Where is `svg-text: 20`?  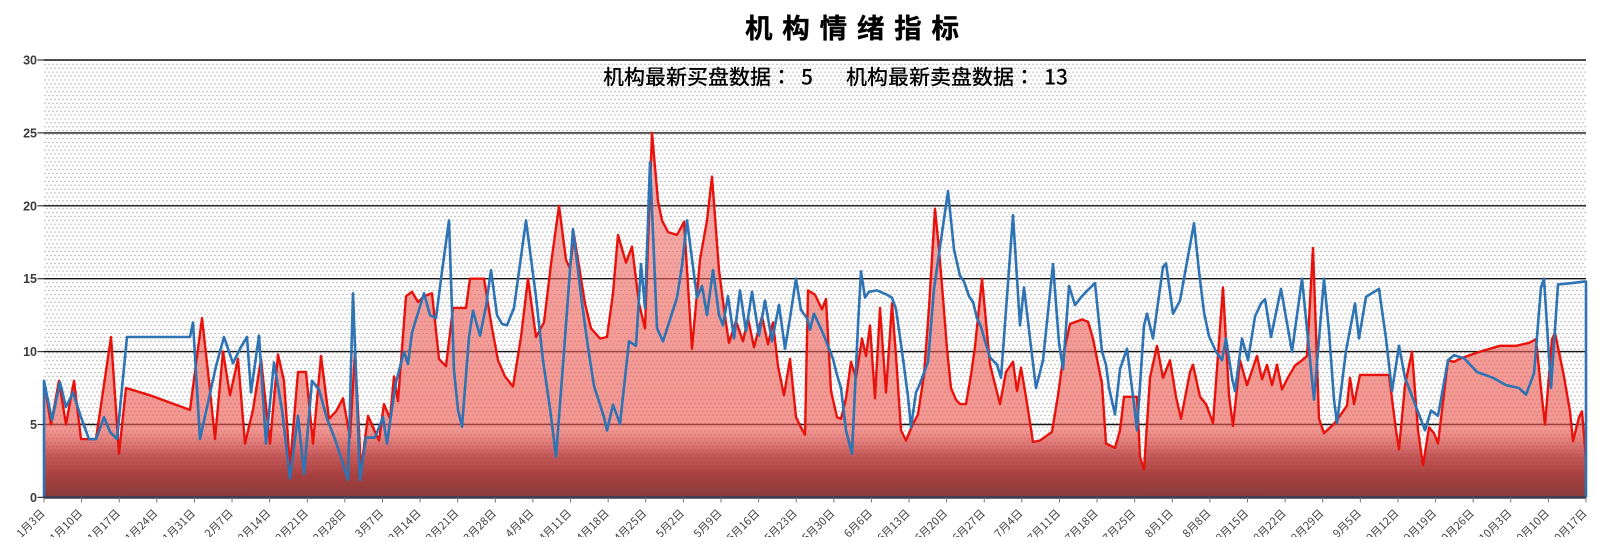
svg-text: 20 is located at coordinates (30, 206).